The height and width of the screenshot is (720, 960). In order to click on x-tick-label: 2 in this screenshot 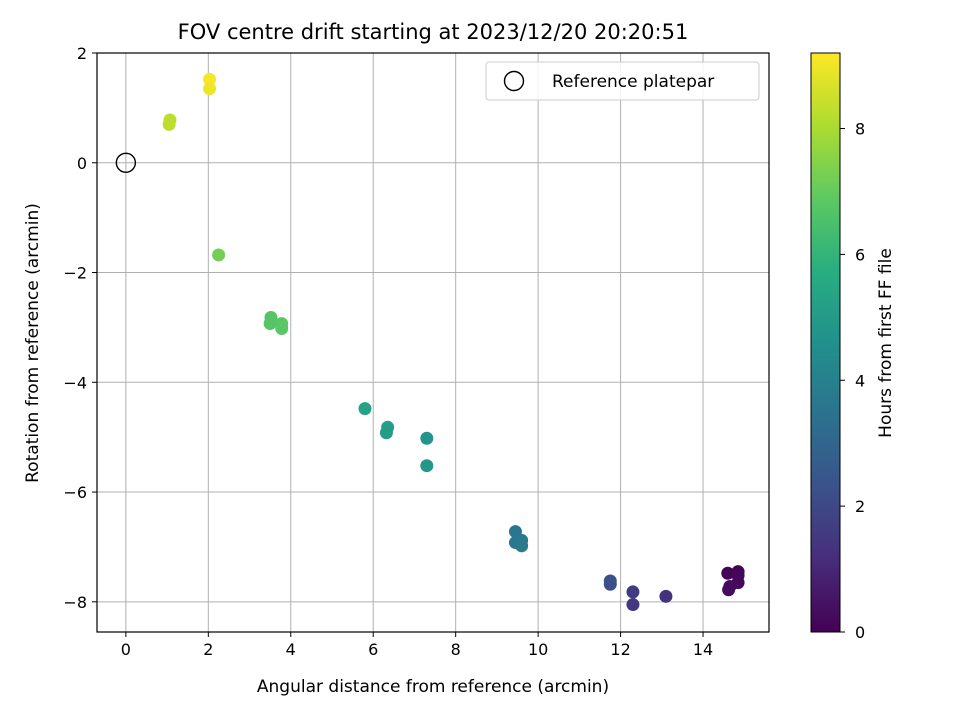, I will do `click(208, 649)`.